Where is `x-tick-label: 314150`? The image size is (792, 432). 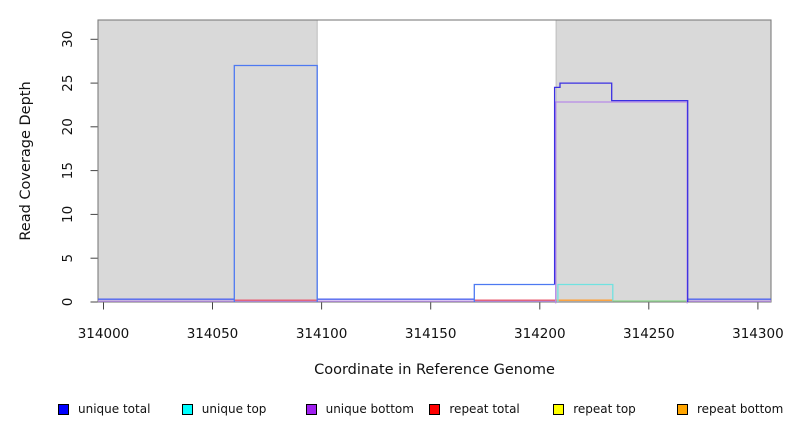 x-tick-label: 314150 is located at coordinates (431, 334).